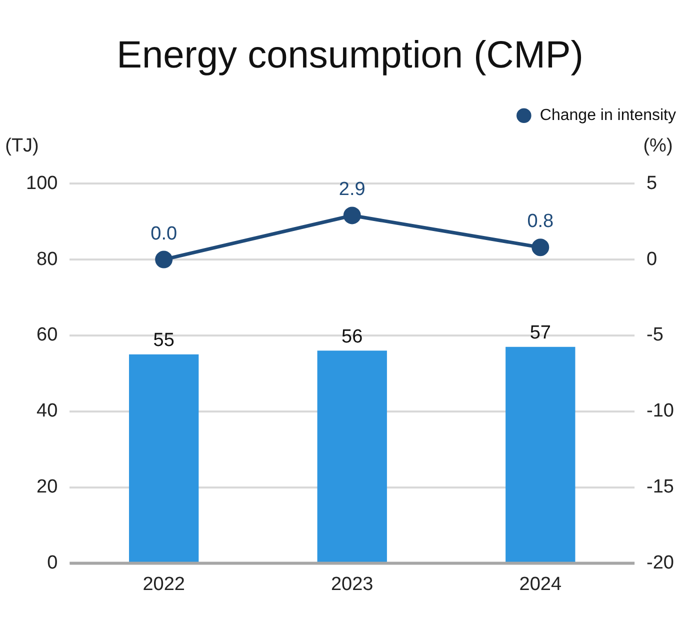 The image size is (700, 626). What do you see at coordinates (660, 411) in the screenshot?
I see `y2-tick-label: -10` at bounding box center [660, 411].